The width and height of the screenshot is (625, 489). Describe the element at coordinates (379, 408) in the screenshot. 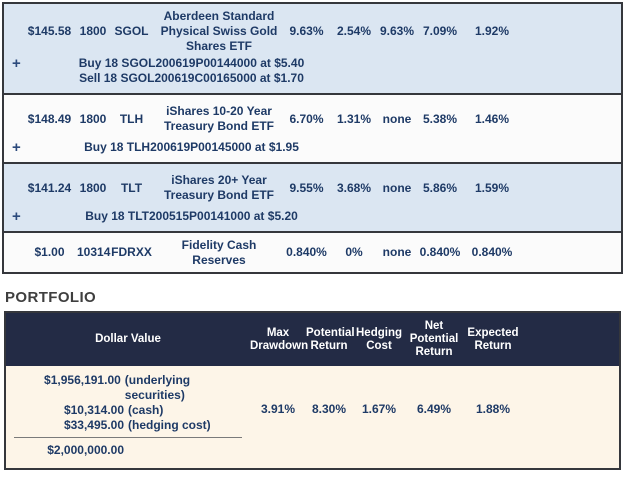

I see `portfolio-hedging-cost: 1.67%` at that location.